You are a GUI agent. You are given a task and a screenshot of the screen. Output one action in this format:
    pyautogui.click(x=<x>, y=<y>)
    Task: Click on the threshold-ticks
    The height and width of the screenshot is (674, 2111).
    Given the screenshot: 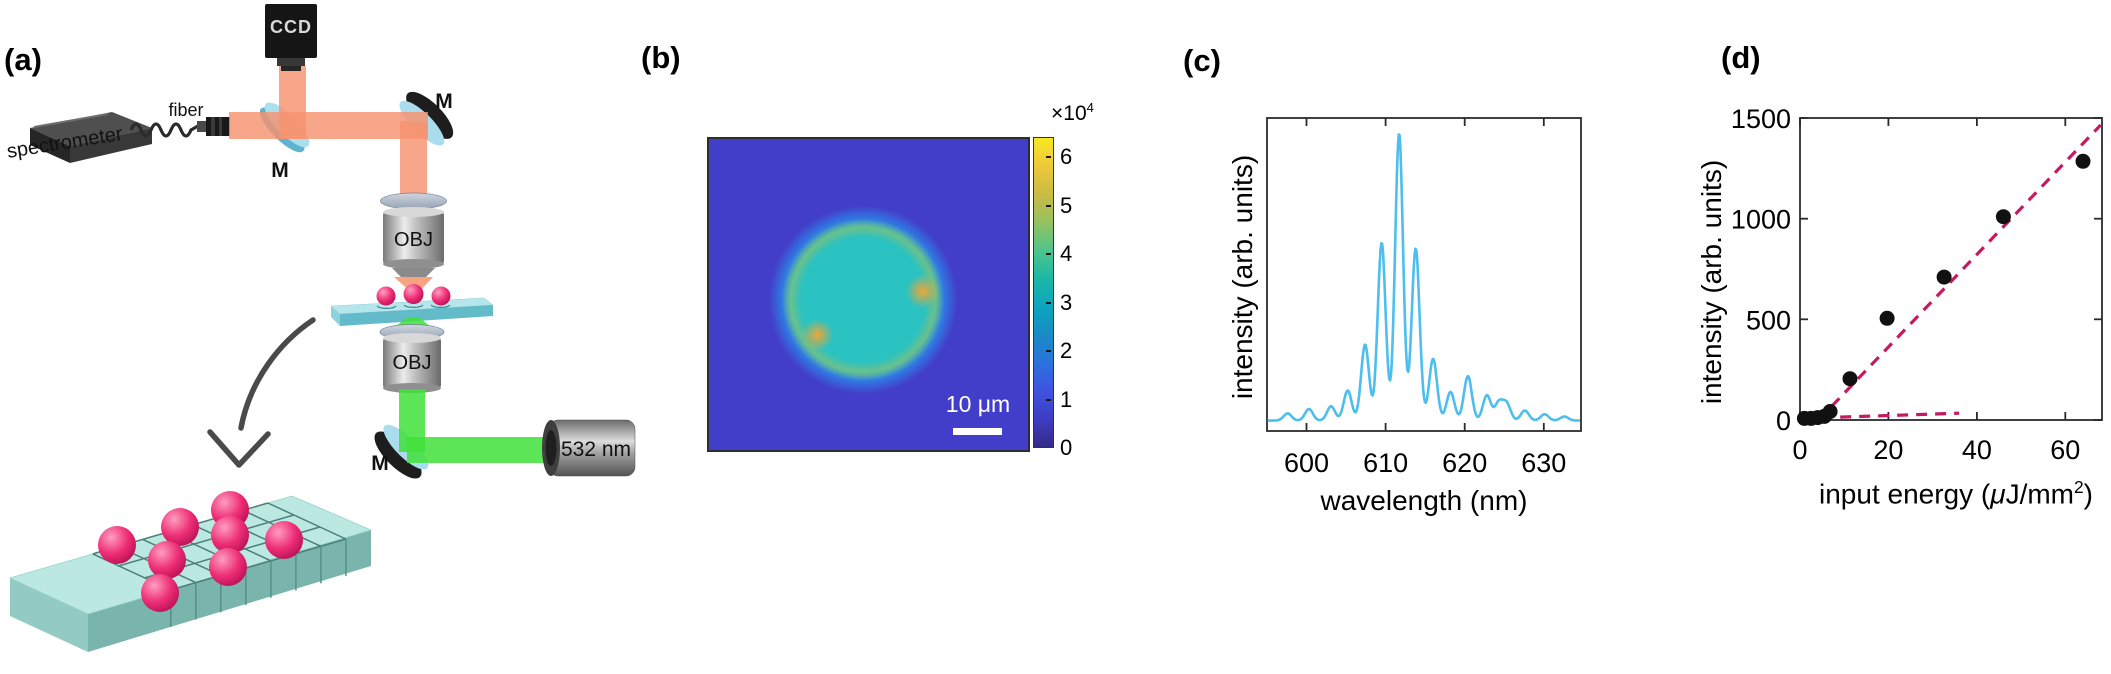 What is the action you would take?
    pyautogui.click(x=1950, y=269)
    